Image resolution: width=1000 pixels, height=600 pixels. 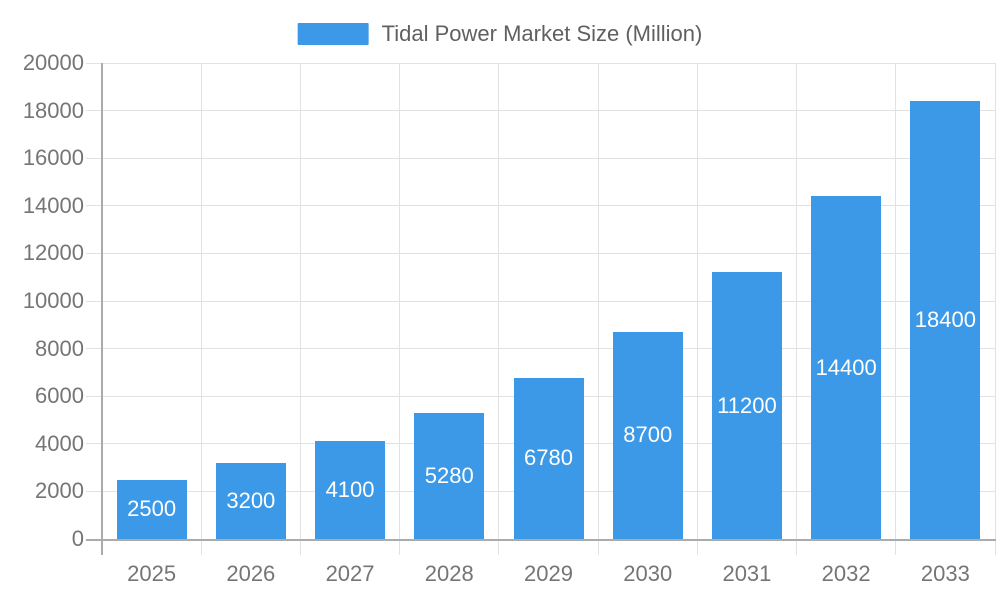 I want to click on x-axis-label: 2033, so click(x=945, y=573).